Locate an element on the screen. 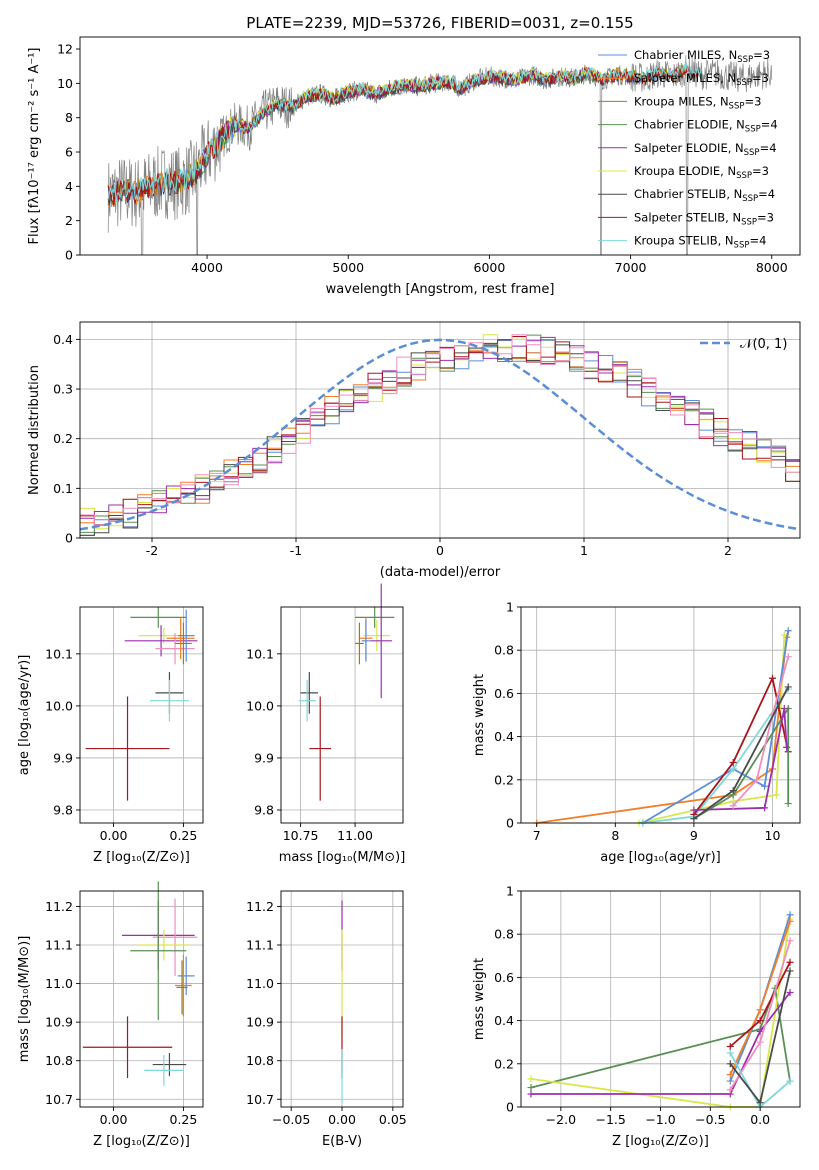 This screenshot has width=819, height=1170. y-axis-label: mass [log₁₀(M/M⊙)] is located at coordinates (24, 999).